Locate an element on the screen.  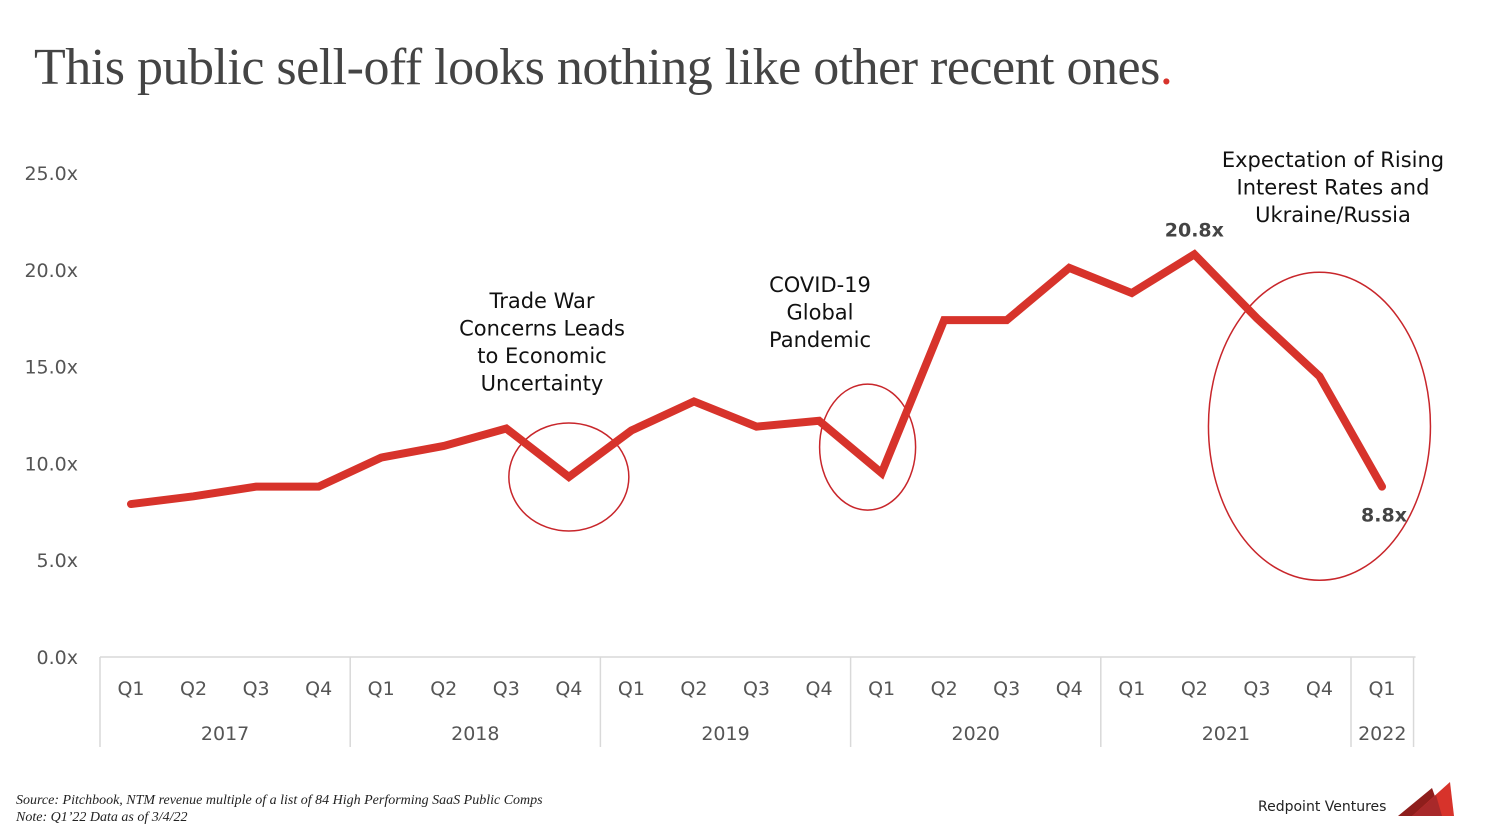
annotation-text: Global is located at coordinates (820, 313).